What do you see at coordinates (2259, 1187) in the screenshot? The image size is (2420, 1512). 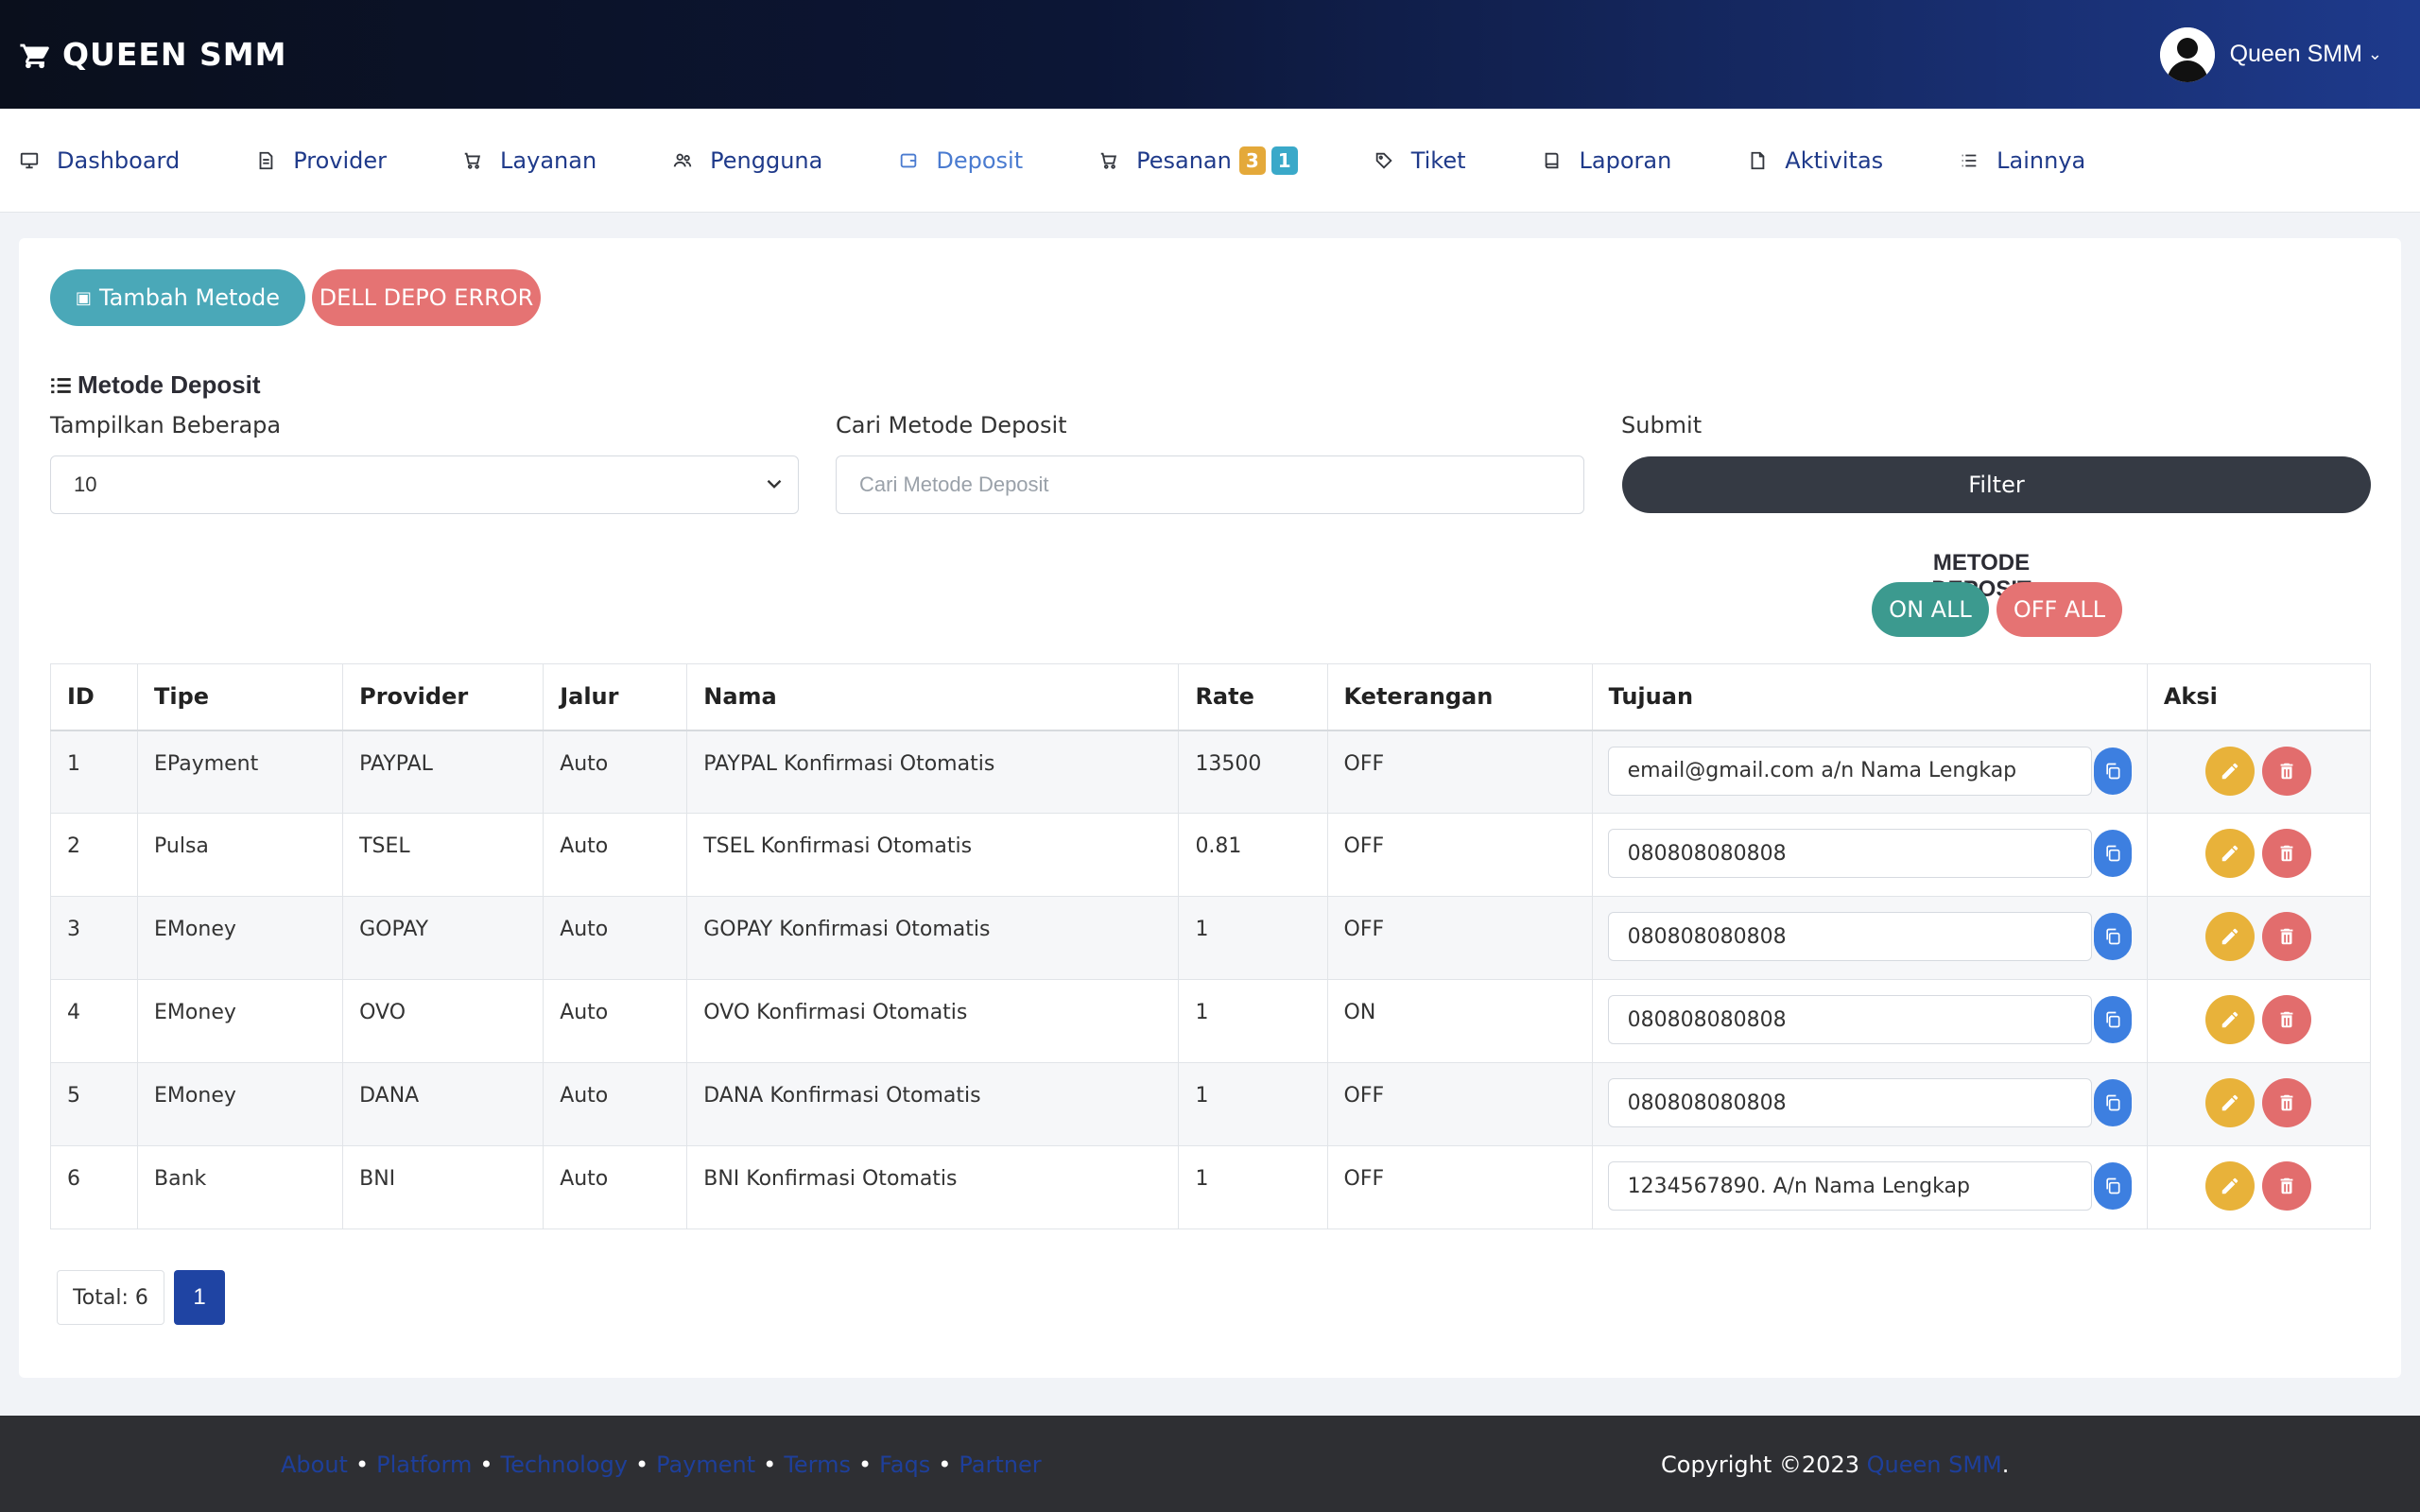 I see `cell-aksi` at bounding box center [2259, 1187].